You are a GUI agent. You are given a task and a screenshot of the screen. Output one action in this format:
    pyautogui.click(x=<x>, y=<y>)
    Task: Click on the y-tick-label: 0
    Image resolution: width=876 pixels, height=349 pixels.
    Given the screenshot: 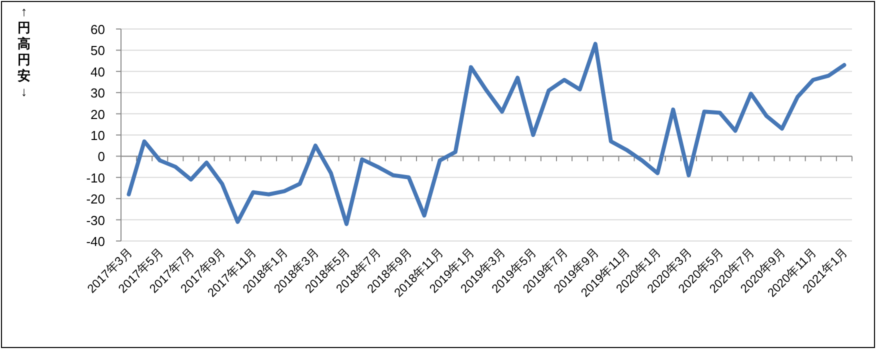 What is the action you would take?
    pyautogui.click(x=101, y=156)
    